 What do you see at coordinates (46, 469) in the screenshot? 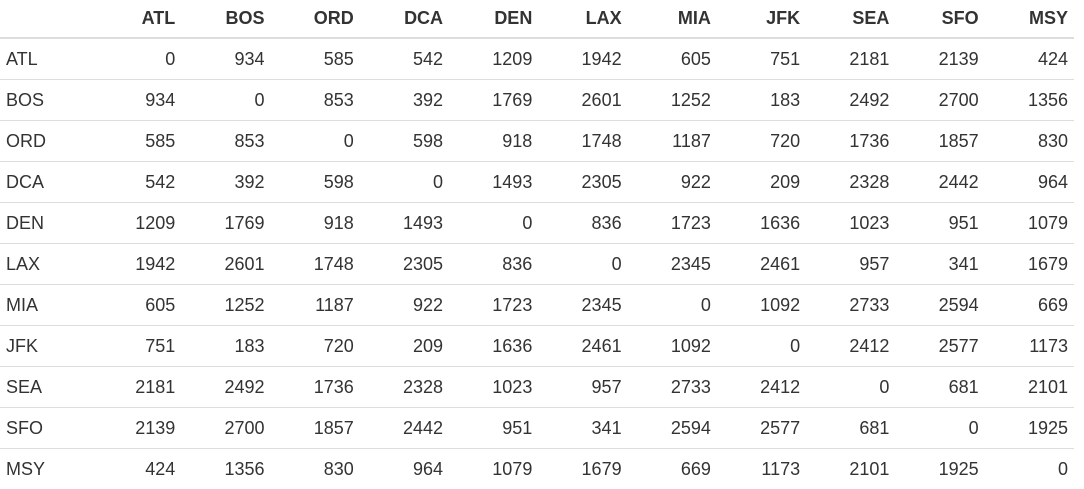
I see `row-header-cell: MSY` at bounding box center [46, 469].